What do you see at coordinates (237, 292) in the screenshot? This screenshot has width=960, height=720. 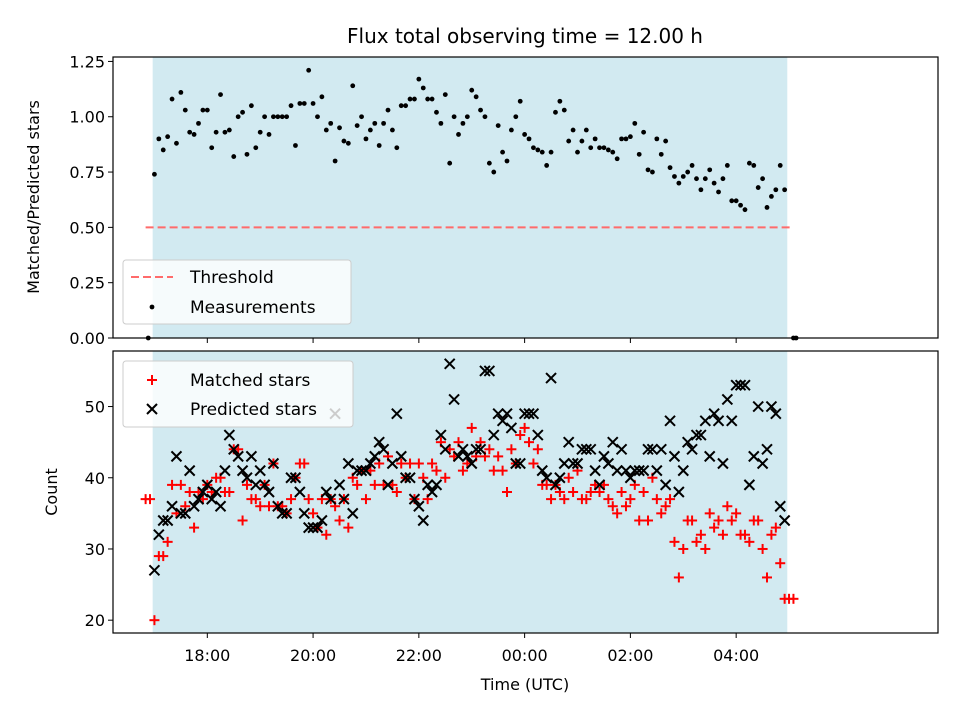 I see `legend-box` at bounding box center [237, 292].